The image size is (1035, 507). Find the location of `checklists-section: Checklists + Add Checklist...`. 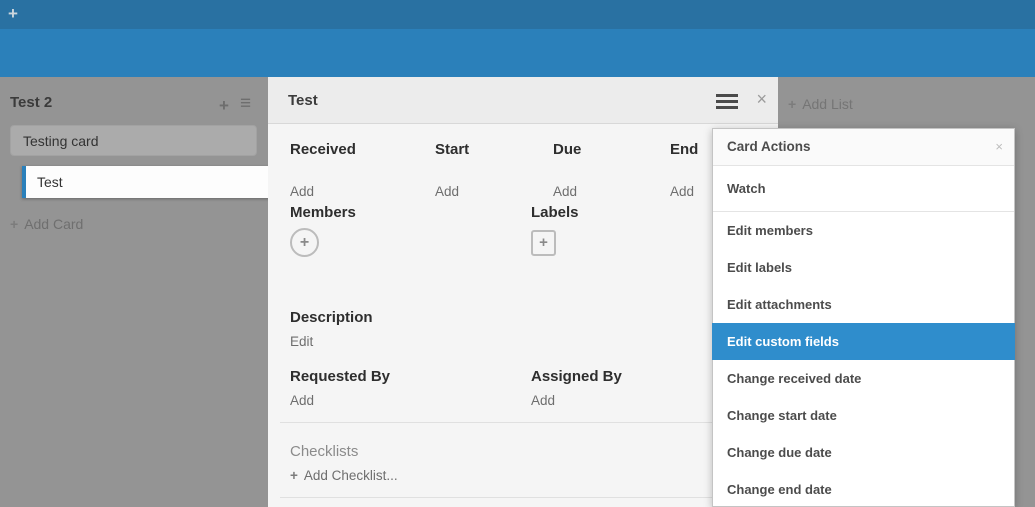

checklists-section: Checklists + Add Checklist... is located at coordinates (344, 463).